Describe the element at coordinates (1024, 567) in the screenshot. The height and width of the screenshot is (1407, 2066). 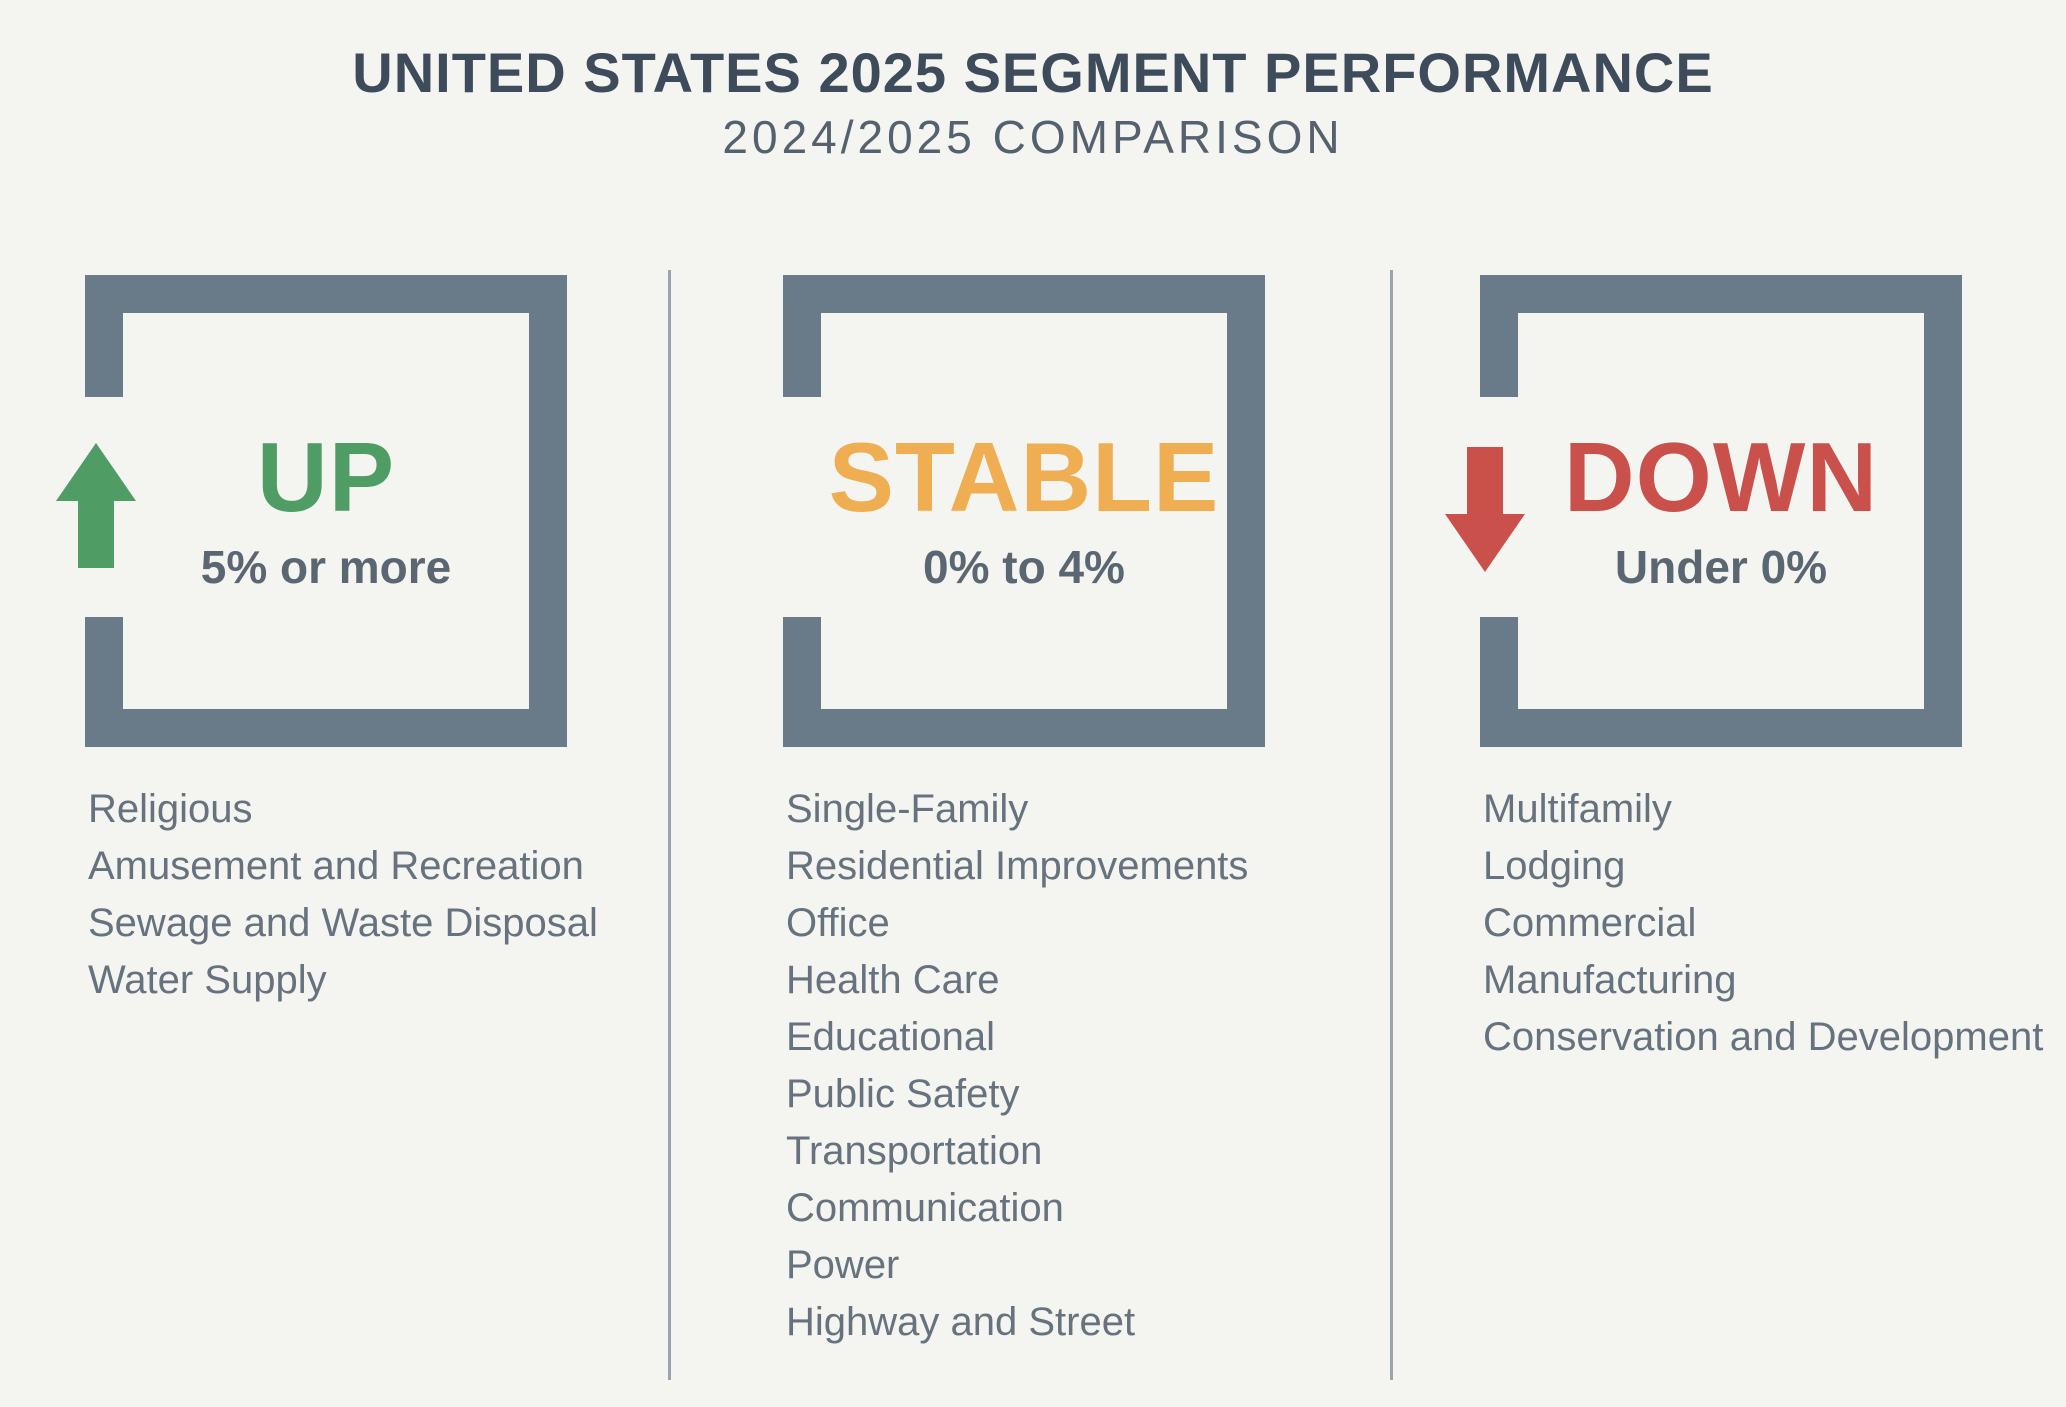
I see `segment-range: 0% to 4%` at that location.